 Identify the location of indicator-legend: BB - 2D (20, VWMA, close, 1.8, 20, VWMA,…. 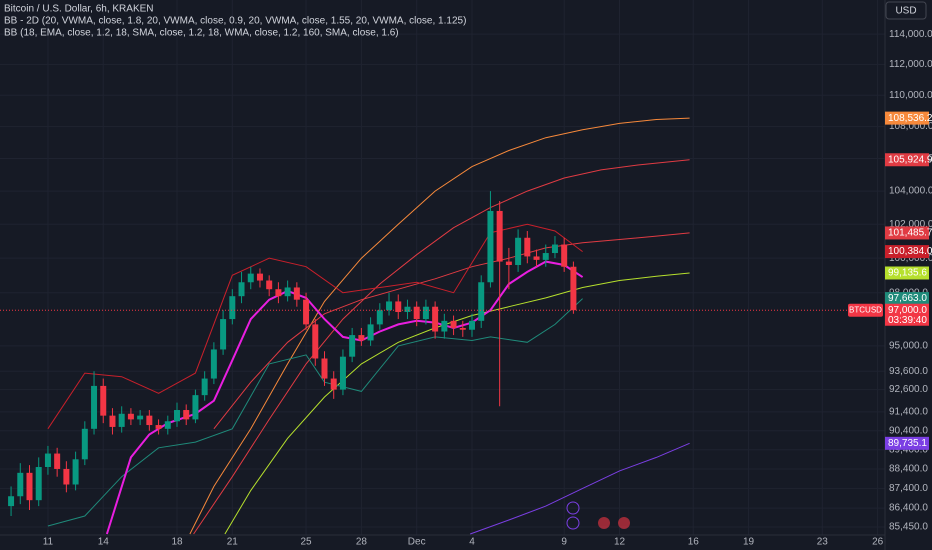
(235, 21).